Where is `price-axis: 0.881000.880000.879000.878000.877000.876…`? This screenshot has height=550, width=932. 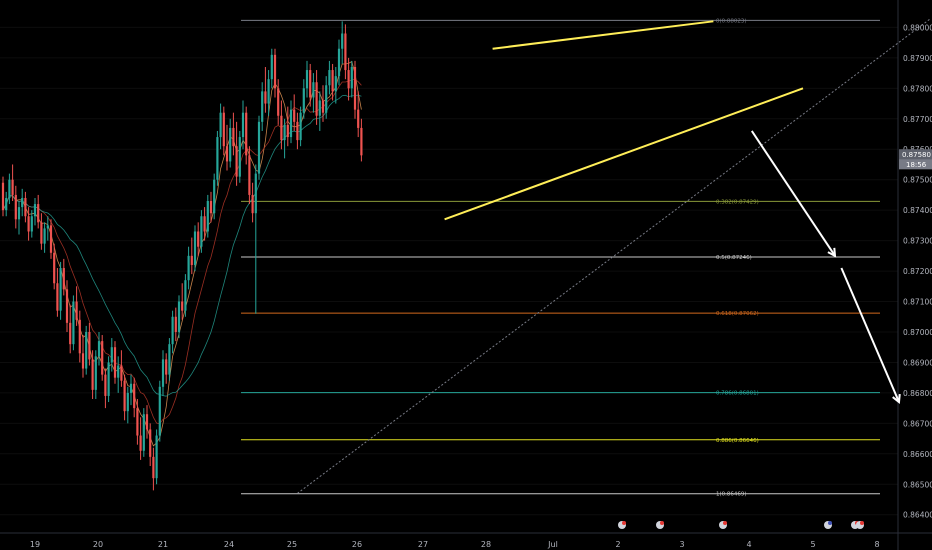
price-axis: 0.881000.880000.879000.878000.877000.876… is located at coordinates (915, 260).